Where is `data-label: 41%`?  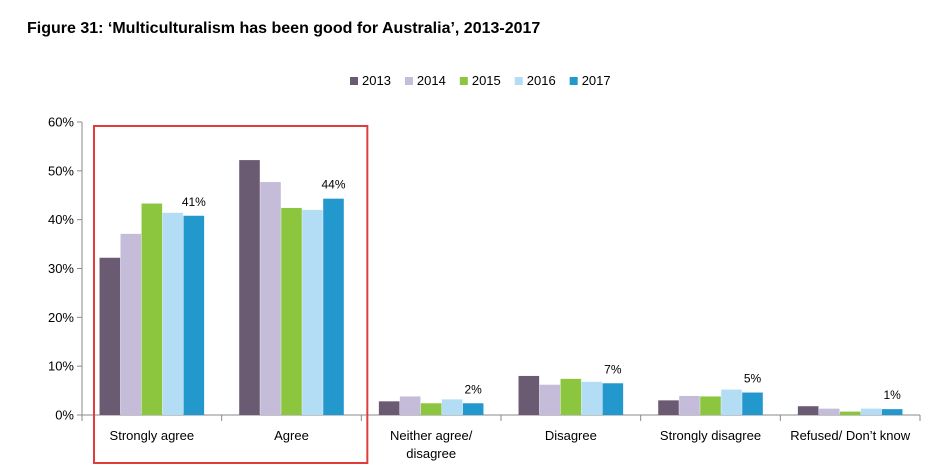
data-label: 41% is located at coordinates (194, 202).